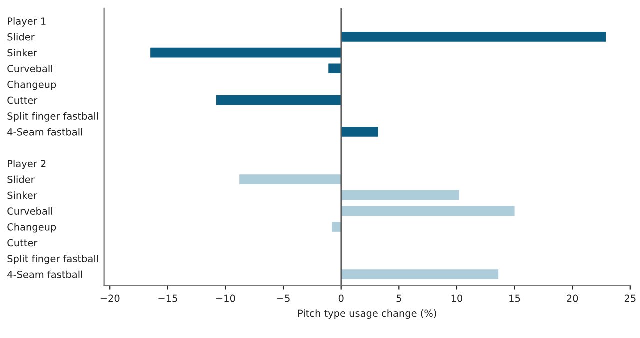 This screenshot has width=640, height=338. I want to click on x-tick-label: −5, so click(283, 298).